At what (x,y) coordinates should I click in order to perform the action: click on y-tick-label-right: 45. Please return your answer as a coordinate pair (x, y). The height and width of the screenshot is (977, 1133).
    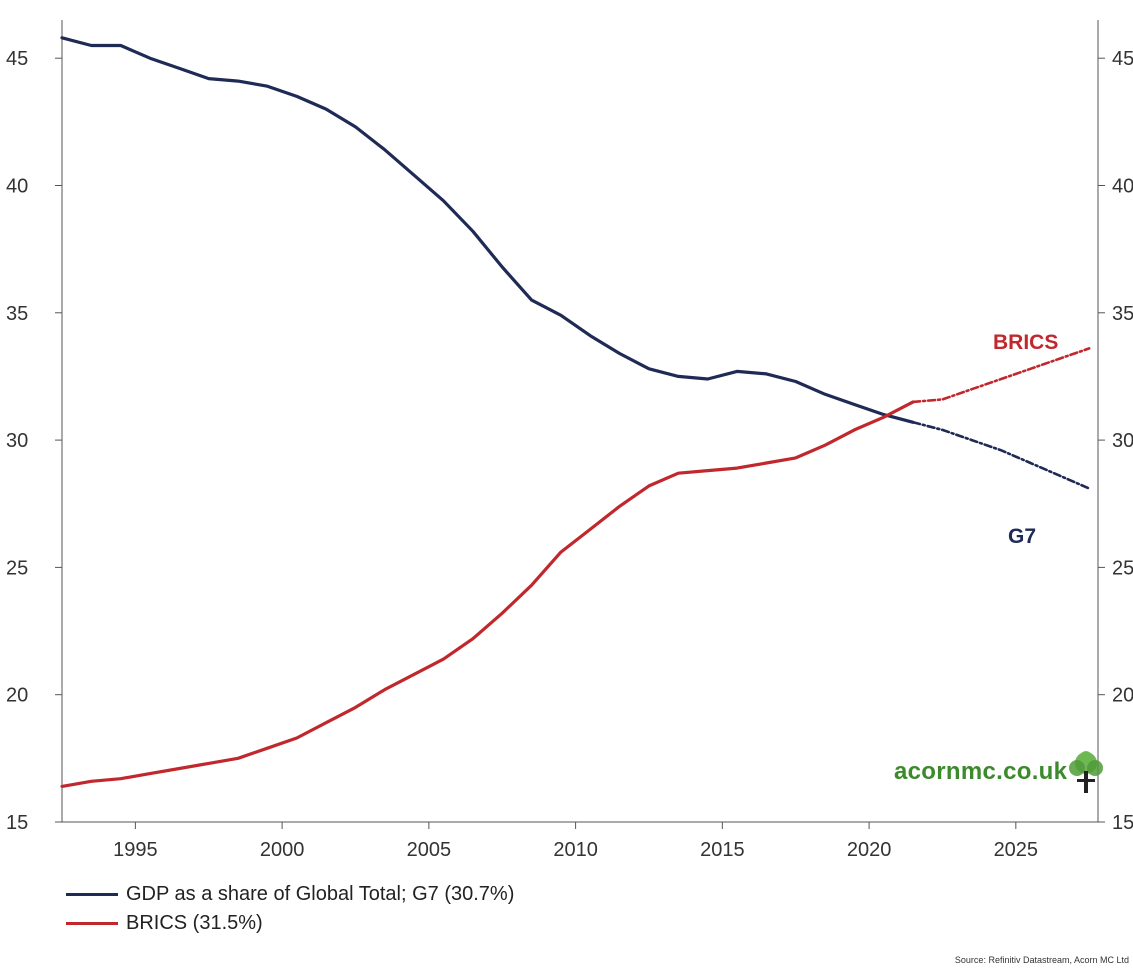
    Looking at the image, I should click on (1122, 59).